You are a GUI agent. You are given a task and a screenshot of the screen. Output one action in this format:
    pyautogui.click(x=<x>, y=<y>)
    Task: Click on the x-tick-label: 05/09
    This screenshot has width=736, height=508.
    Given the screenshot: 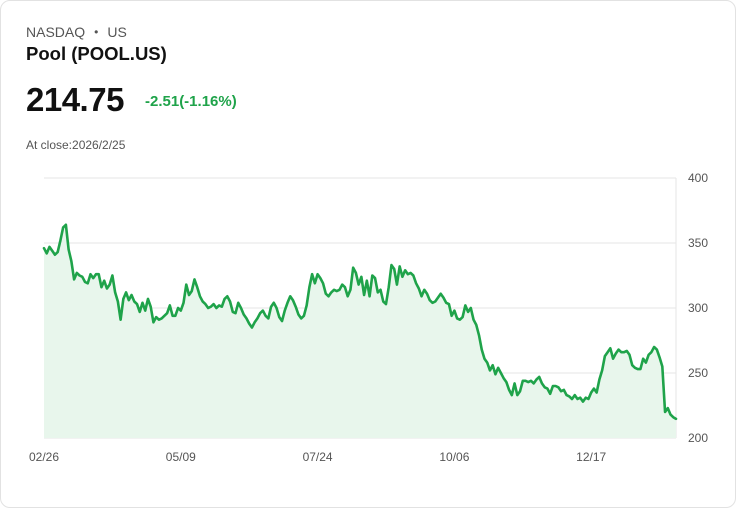 What is the action you would take?
    pyautogui.click(x=181, y=457)
    